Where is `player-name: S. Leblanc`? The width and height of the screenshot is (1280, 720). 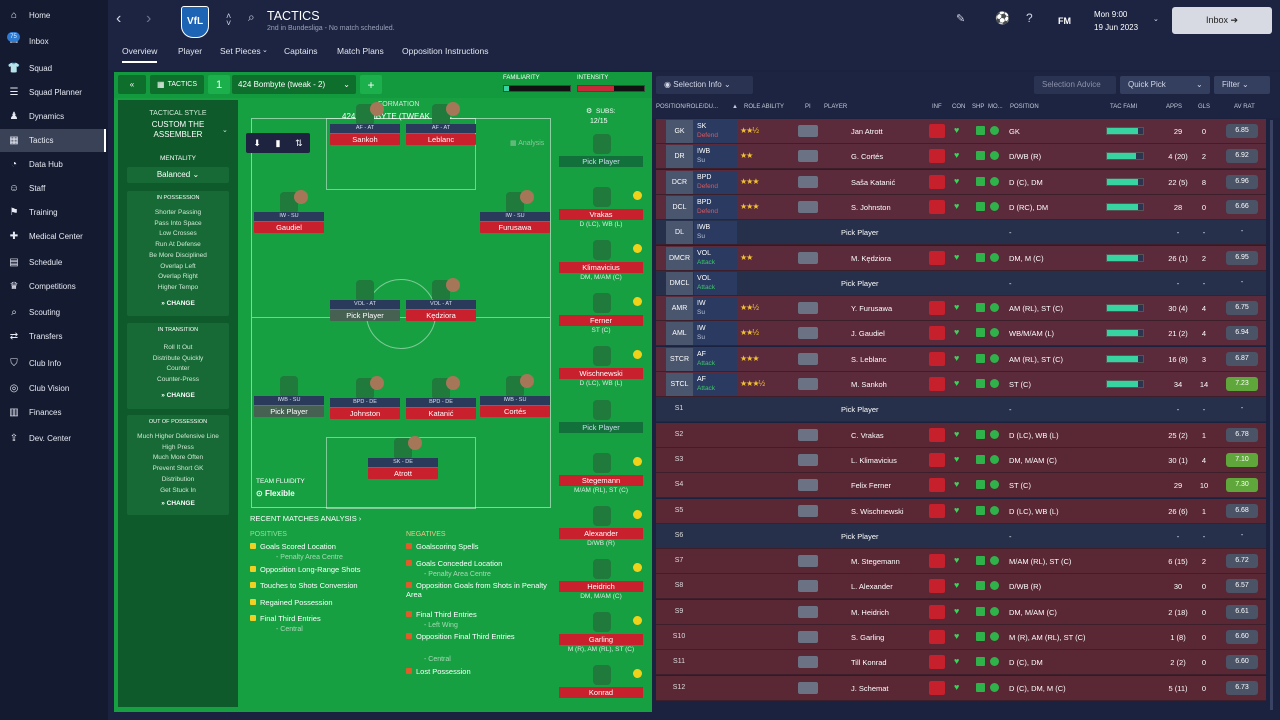 player-name: S. Leblanc is located at coordinates (869, 359).